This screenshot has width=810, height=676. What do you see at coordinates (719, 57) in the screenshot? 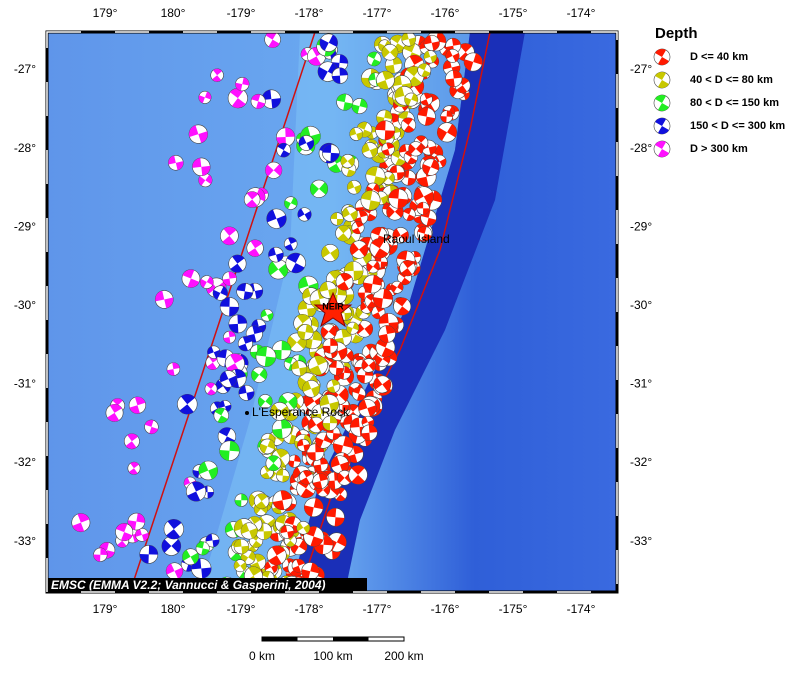
I see `legend-label: D <= 40 km` at bounding box center [719, 57].